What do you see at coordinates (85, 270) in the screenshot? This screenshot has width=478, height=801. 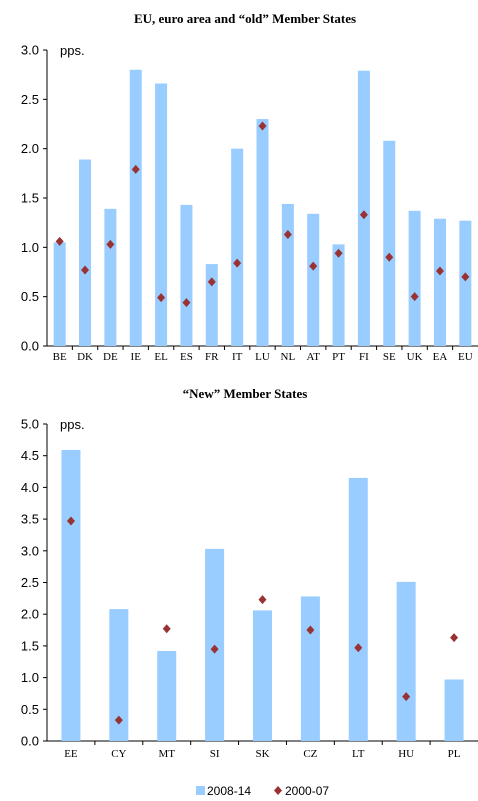 I see `marker-DK` at bounding box center [85, 270].